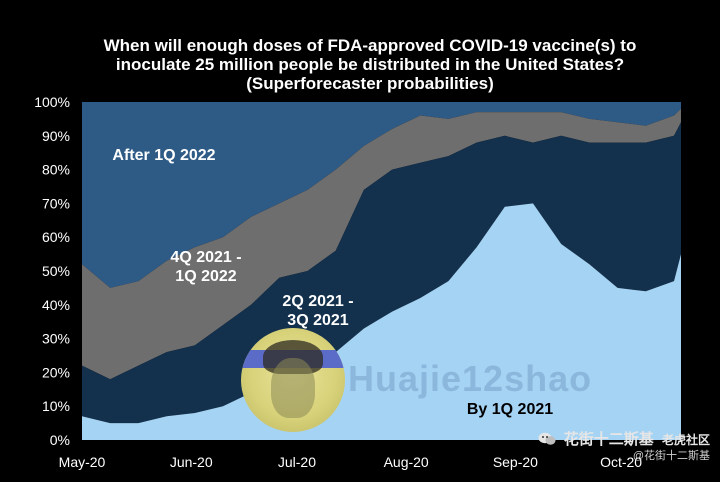  I want to click on area-label-q4-2021-1q-2022: 4Q 2021 -, so click(205, 257).